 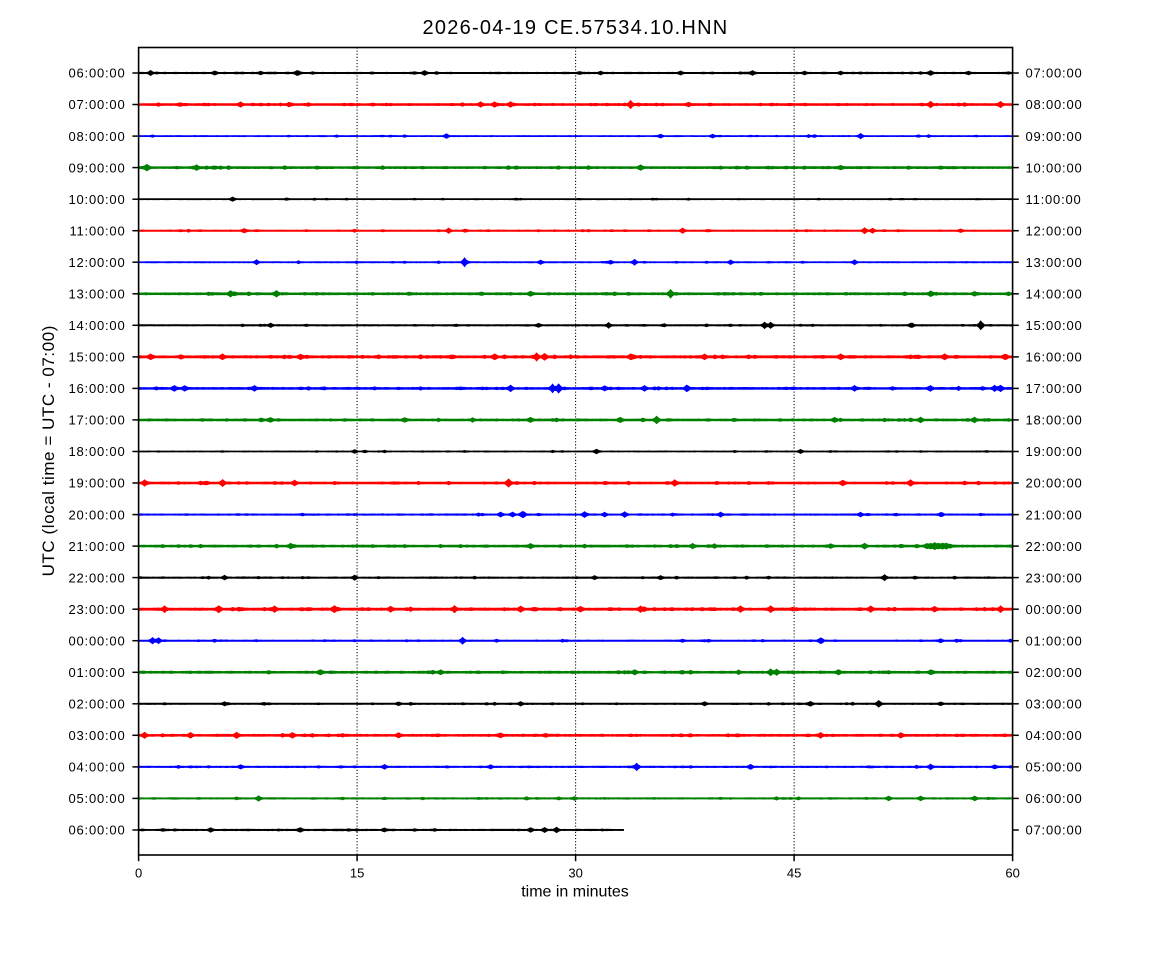 I want to click on svg-text: 60, so click(x=1012, y=872).